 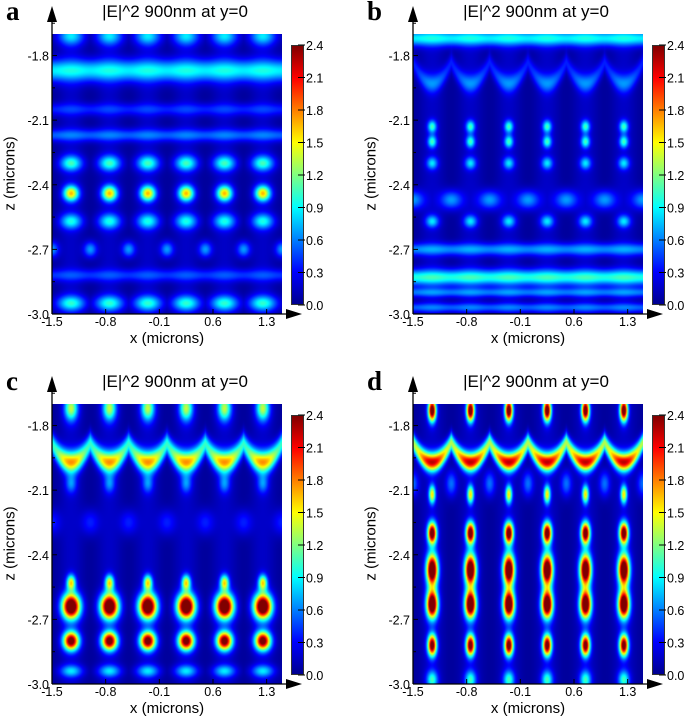 What do you see at coordinates (12, 381) in the screenshot?
I see `panel-label: c` at bounding box center [12, 381].